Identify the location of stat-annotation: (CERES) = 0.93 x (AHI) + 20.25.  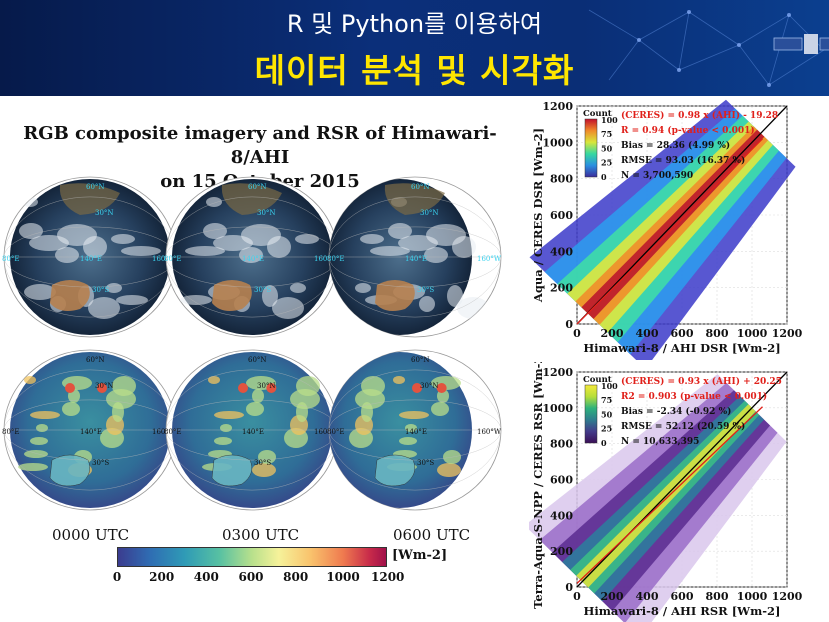
(701, 381).